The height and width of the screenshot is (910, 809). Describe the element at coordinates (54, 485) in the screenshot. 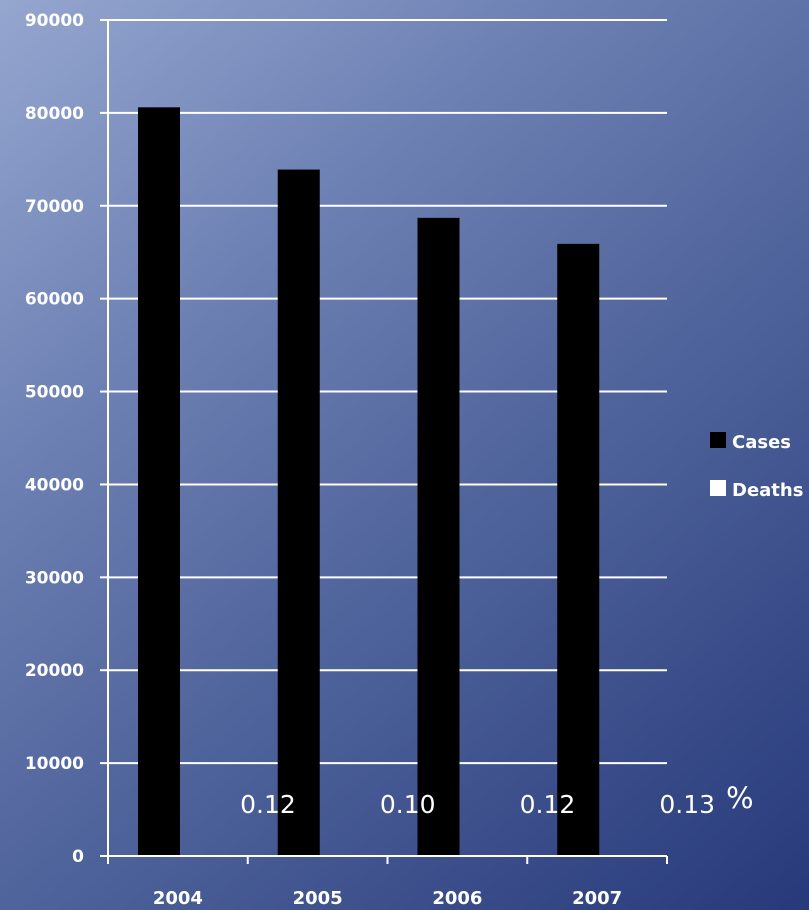

I see `y-tick-label-40000: 40000` at that location.